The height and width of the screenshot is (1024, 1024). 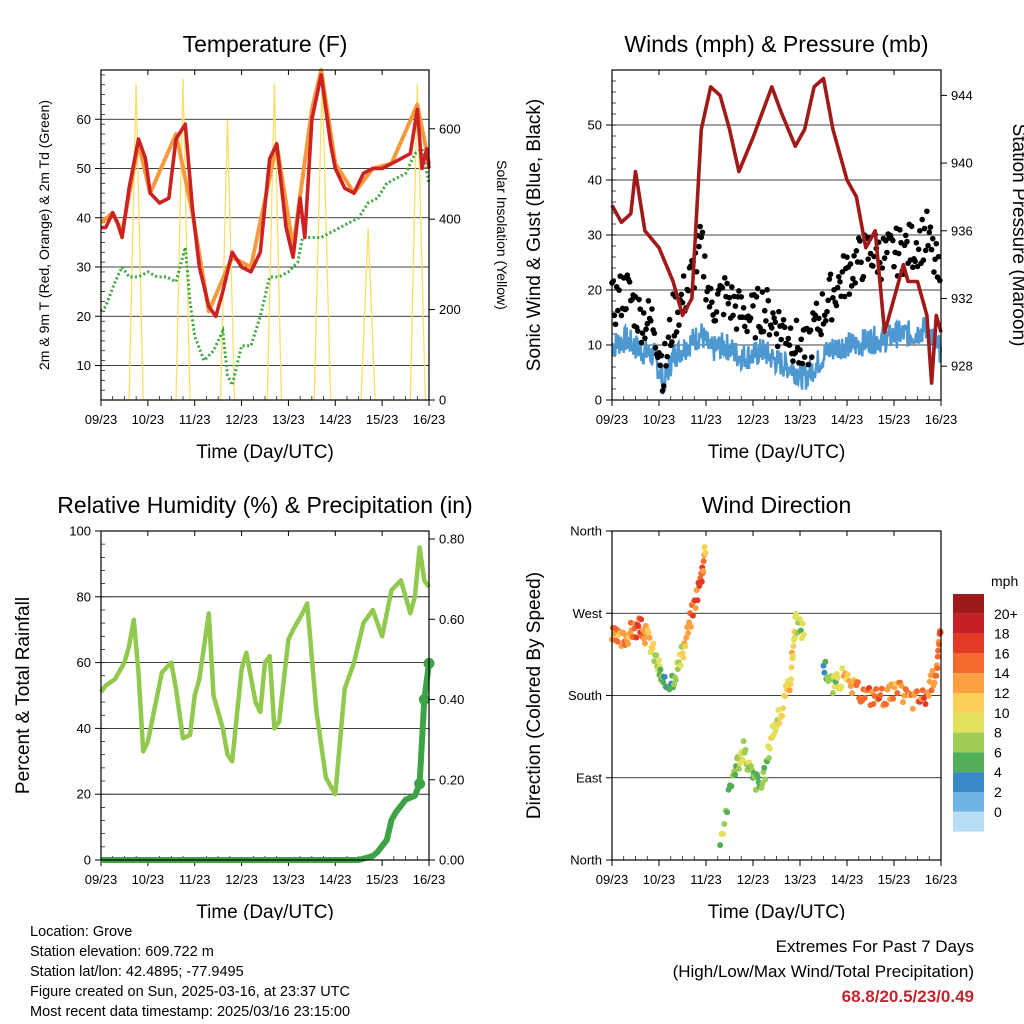 I want to click on y-tick-label: 0, so click(x=87, y=860).